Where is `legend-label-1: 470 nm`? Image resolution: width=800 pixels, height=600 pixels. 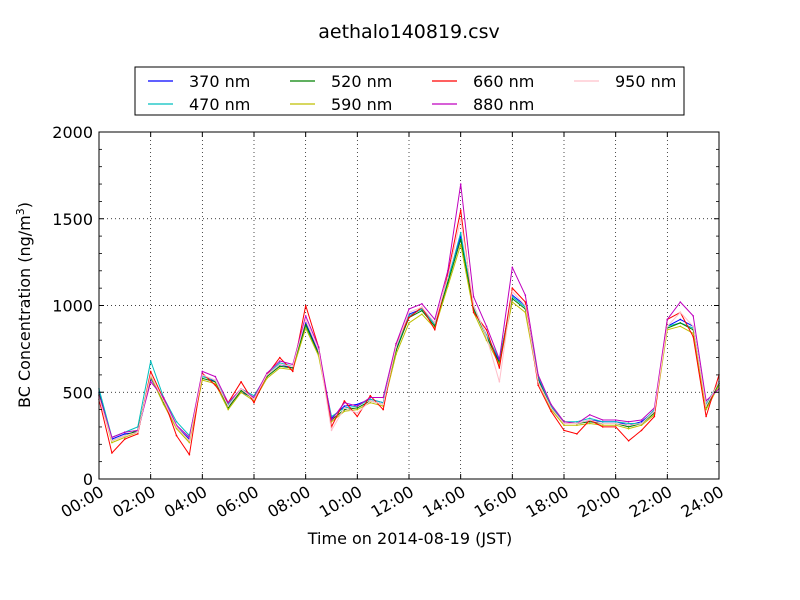
legend-label-1: 470 nm is located at coordinates (219, 104).